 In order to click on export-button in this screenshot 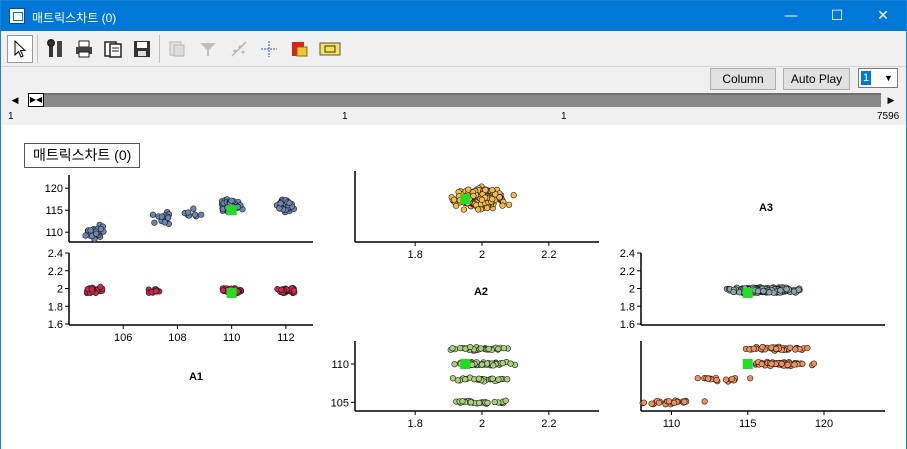, I will do `click(299, 49)`.